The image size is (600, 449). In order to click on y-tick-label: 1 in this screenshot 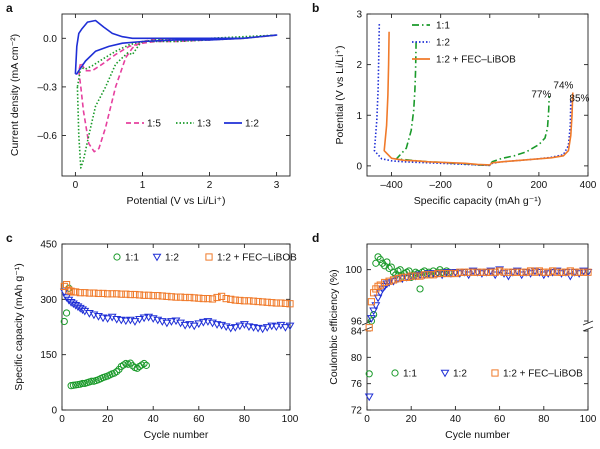, I will do `click(359, 116)`.